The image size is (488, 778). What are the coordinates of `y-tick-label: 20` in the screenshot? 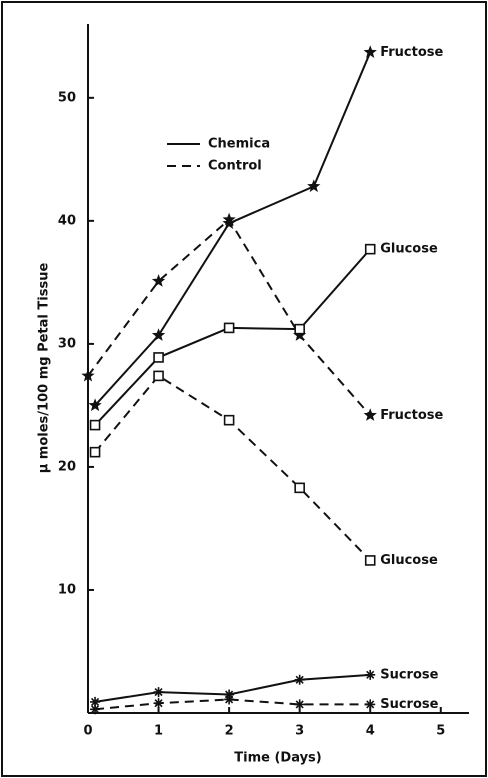 It's located at (67, 466).